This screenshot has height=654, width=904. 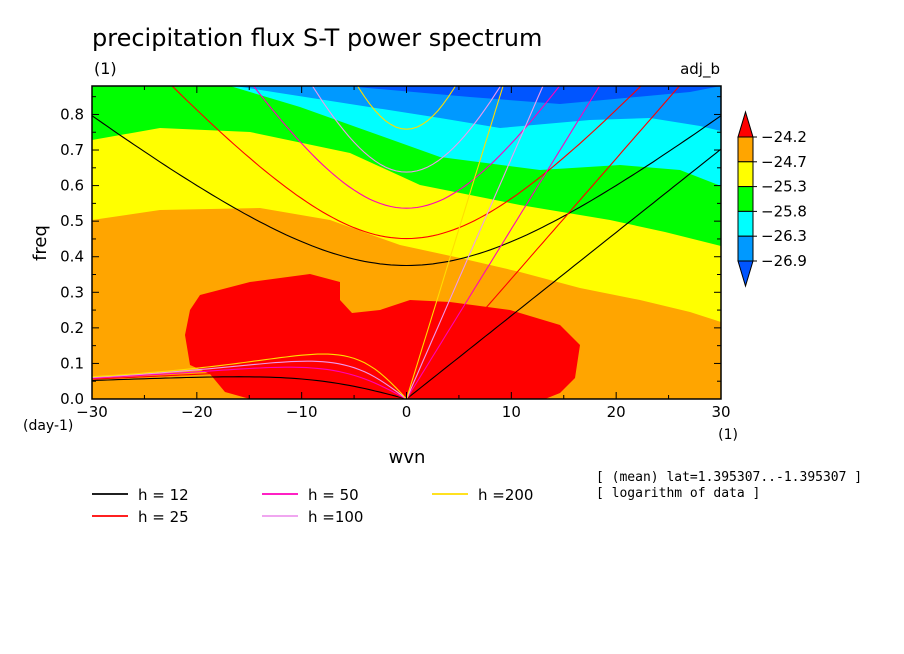 What do you see at coordinates (40, 243) in the screenshot?
I see `y-axis-label: freq` at bounding box center [40, 243].